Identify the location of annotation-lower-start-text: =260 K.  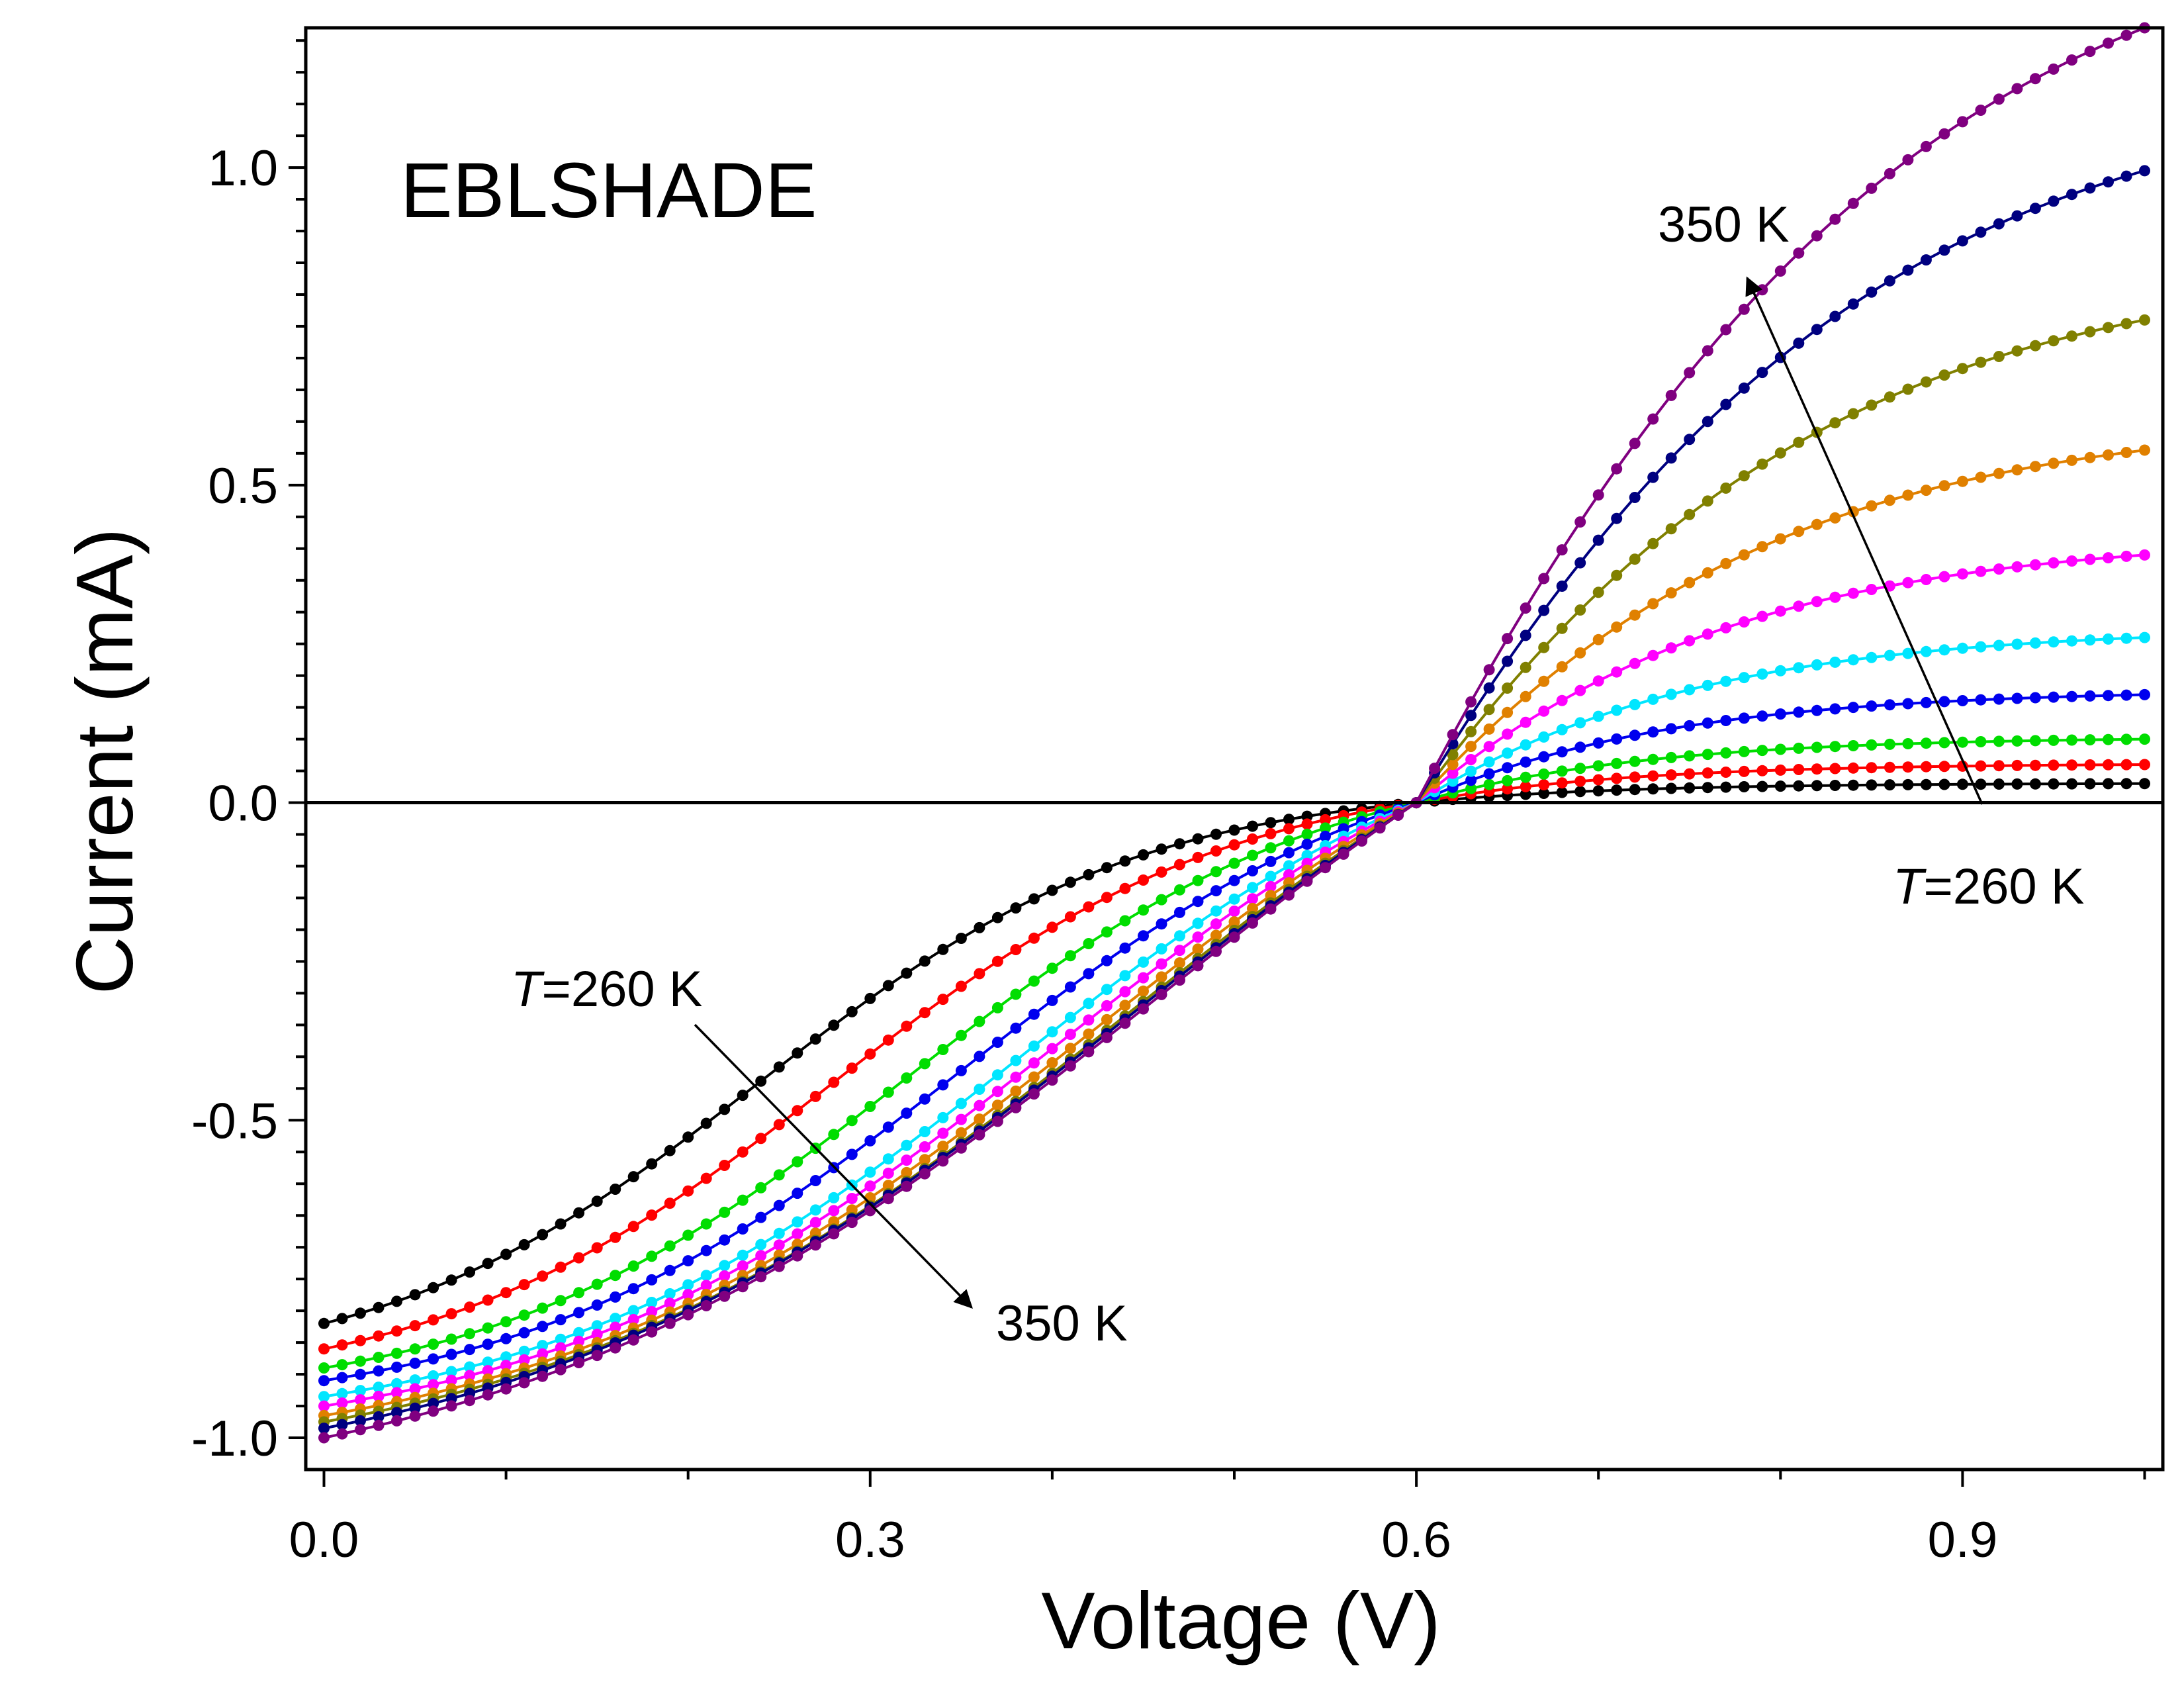
(621, 989).